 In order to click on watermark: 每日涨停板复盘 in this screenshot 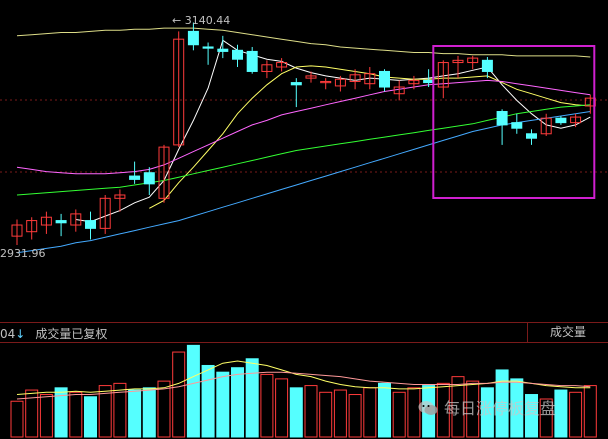, I will do `click(487, 407)`.